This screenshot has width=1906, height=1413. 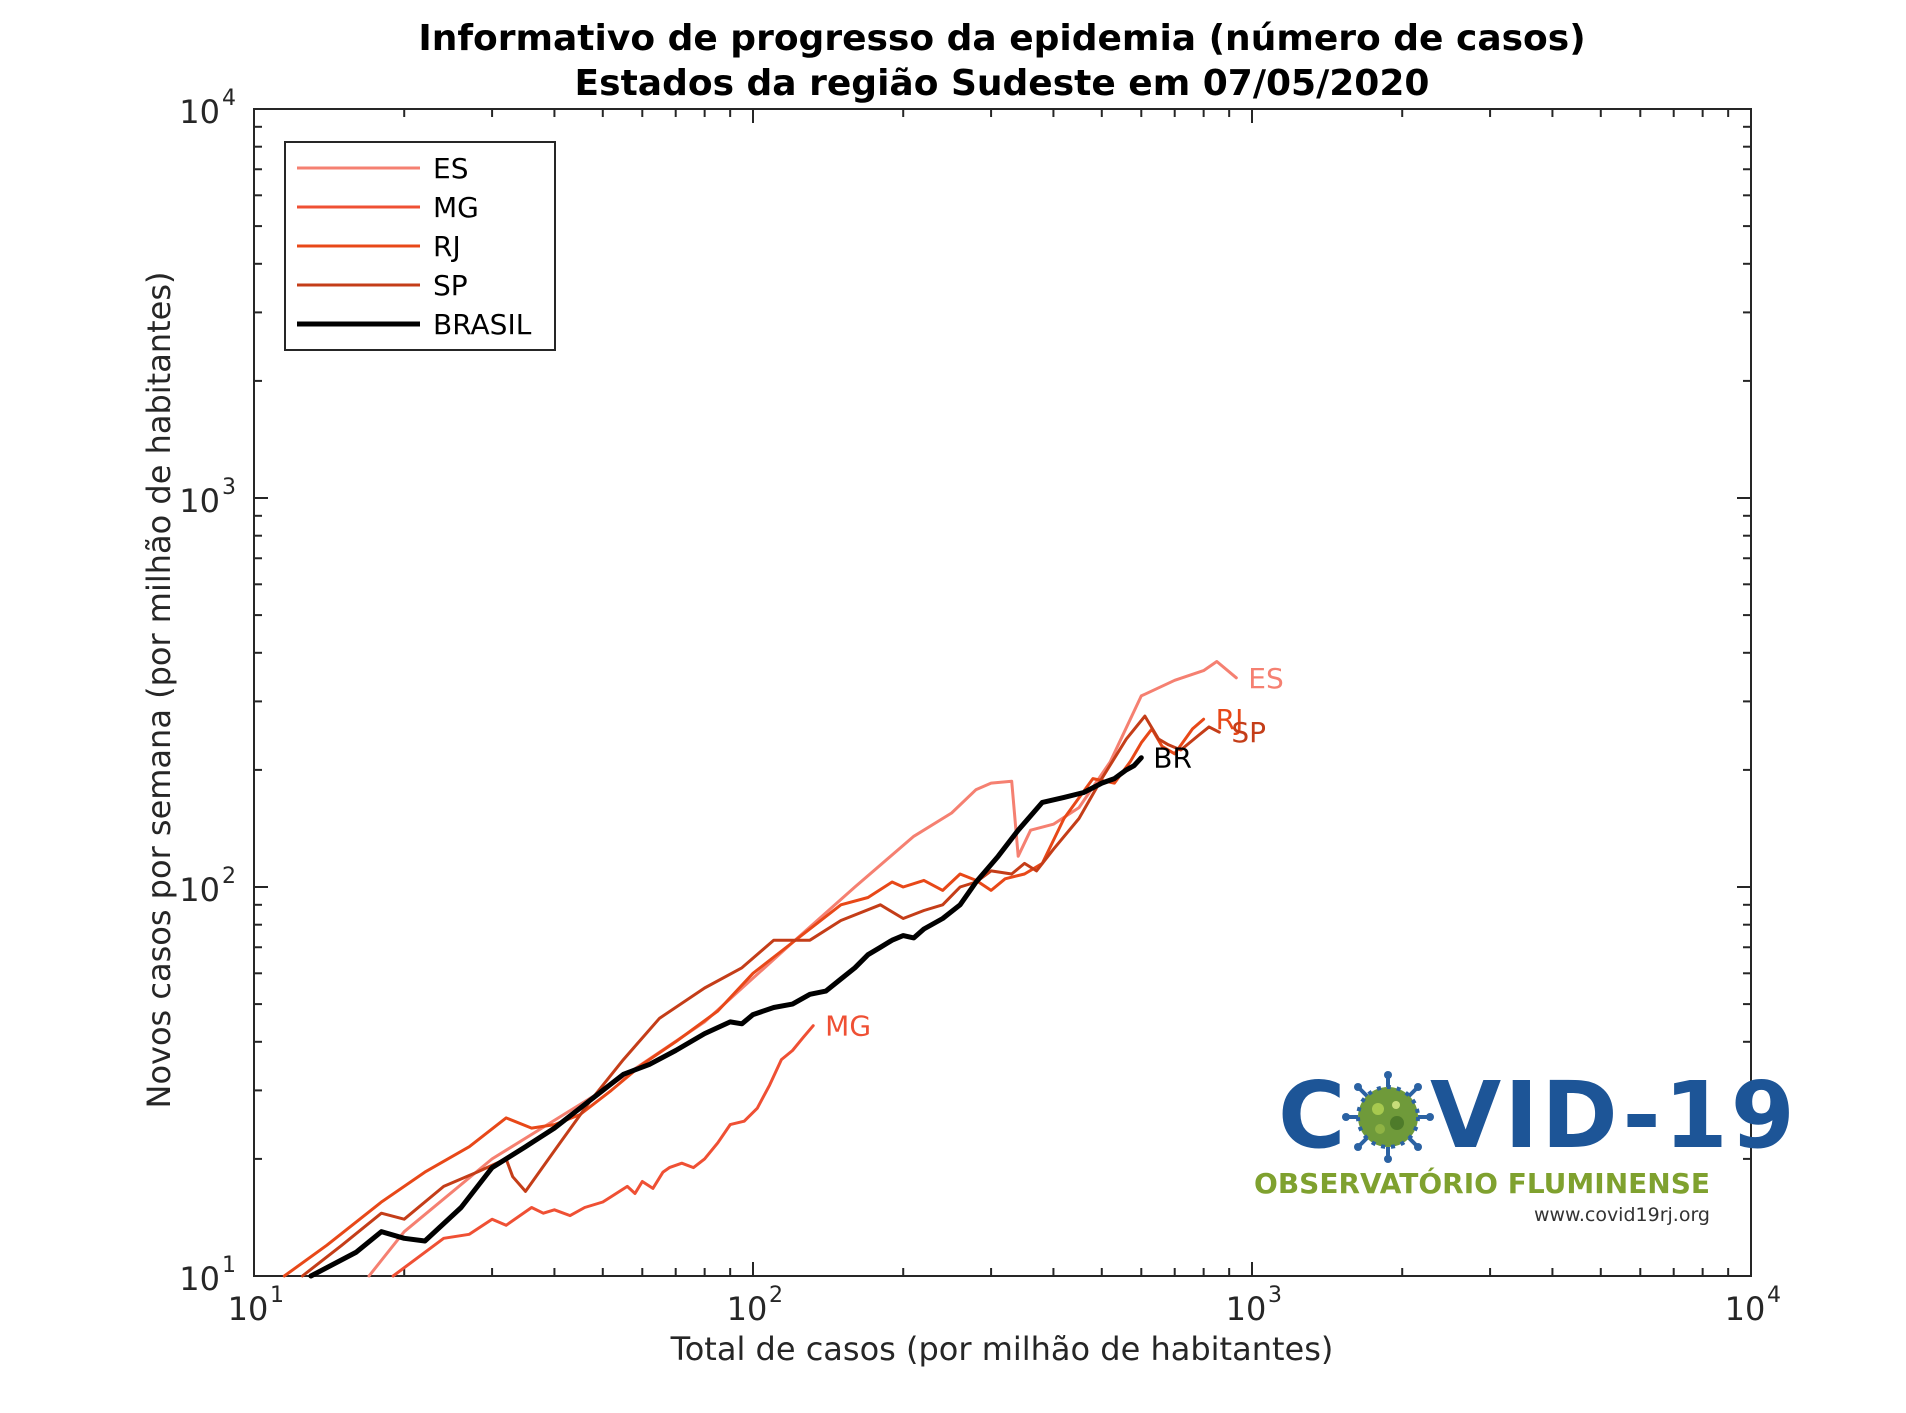 What do you see at coordinates (229, 487) in the screenshot?
I see `y-tick-label-exponent: 3` at bounding box center [229, 487].